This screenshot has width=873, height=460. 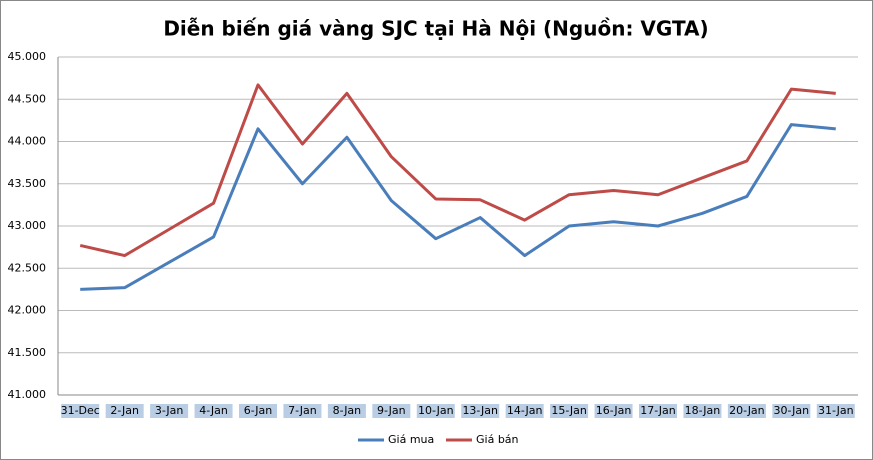 I want to click on x-tick-label: 14-Jan, so click(x=525, y=410).